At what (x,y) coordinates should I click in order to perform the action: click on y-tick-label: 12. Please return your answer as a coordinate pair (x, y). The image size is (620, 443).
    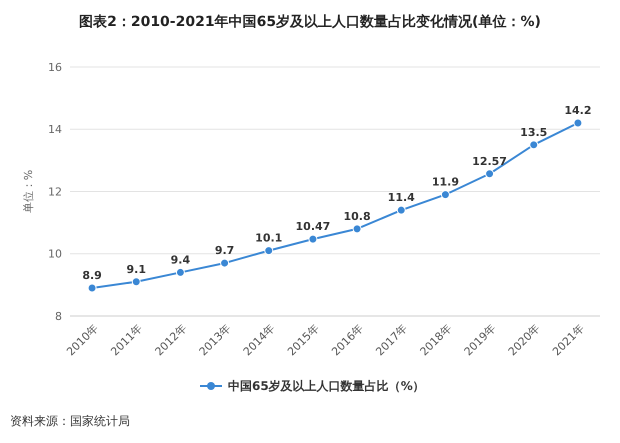
    Looking at the image, I should click on (55, 191).